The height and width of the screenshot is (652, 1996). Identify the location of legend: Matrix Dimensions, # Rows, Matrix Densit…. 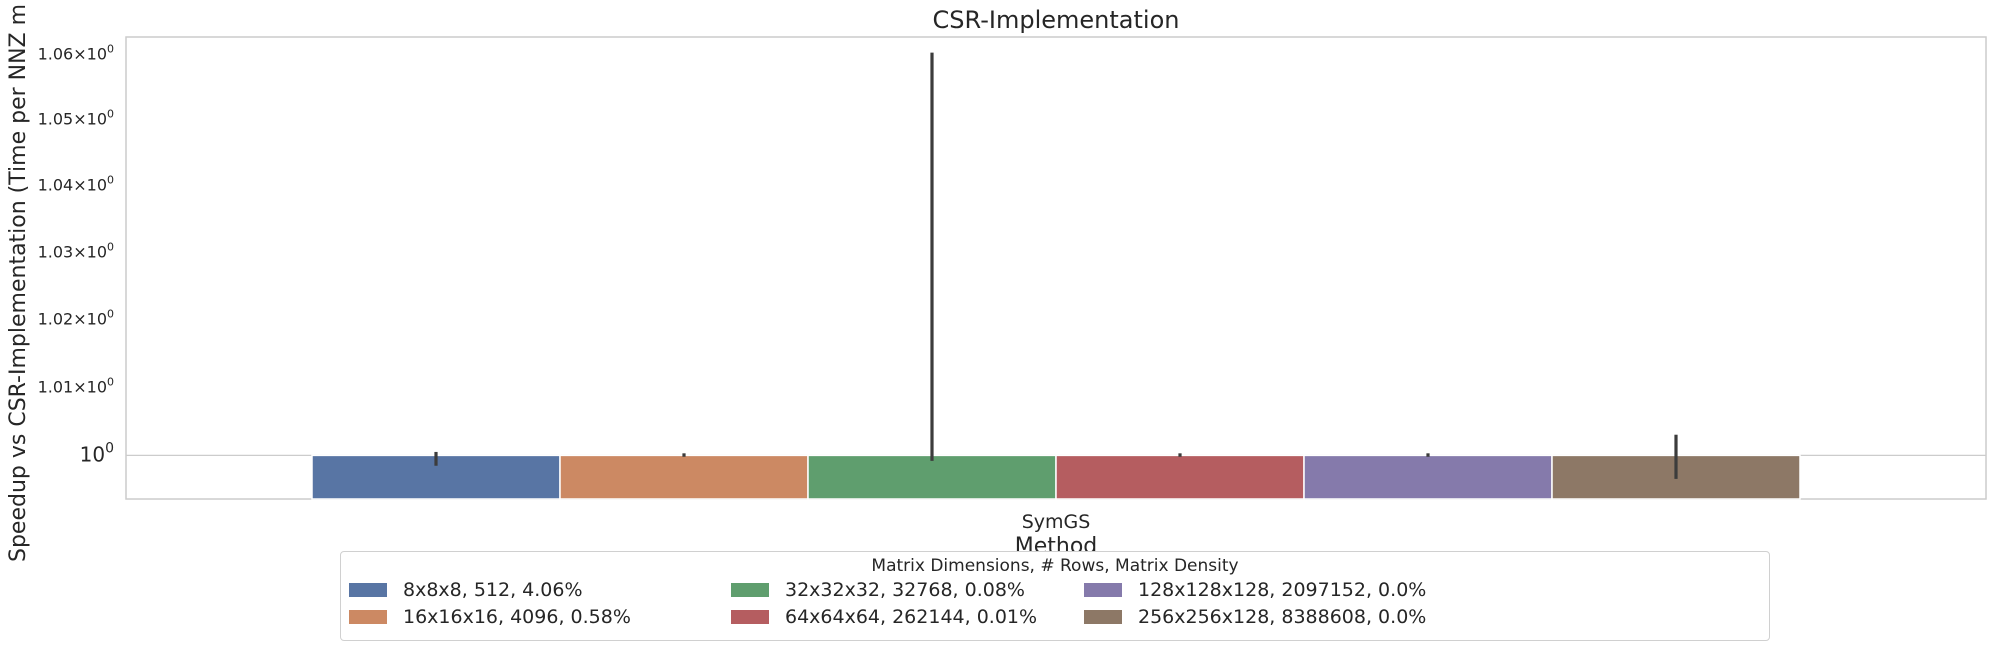
(1055, 596).